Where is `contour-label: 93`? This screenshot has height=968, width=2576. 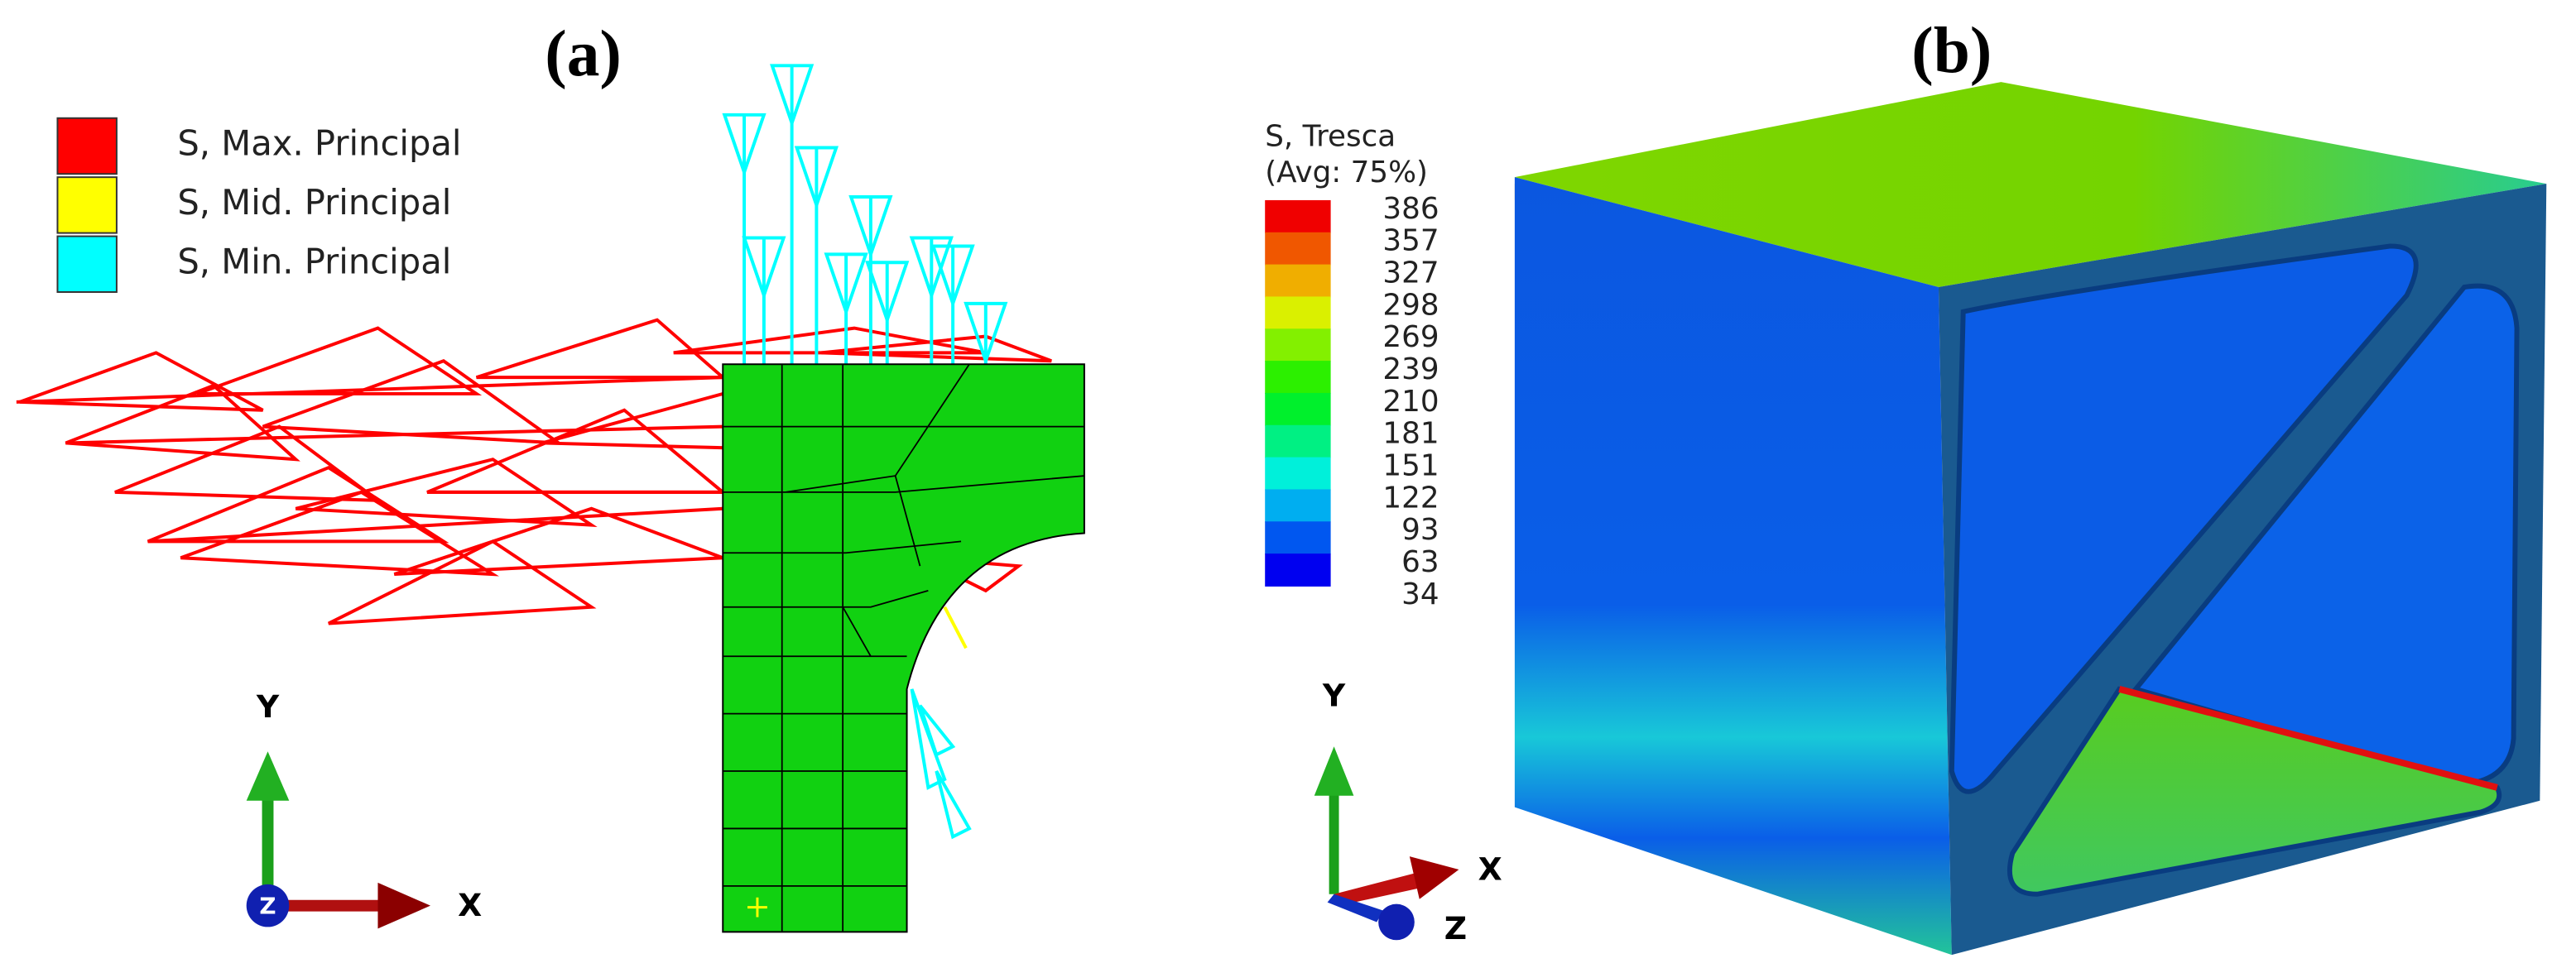
contour-label: 93 is located at coordinates (1420, 530).